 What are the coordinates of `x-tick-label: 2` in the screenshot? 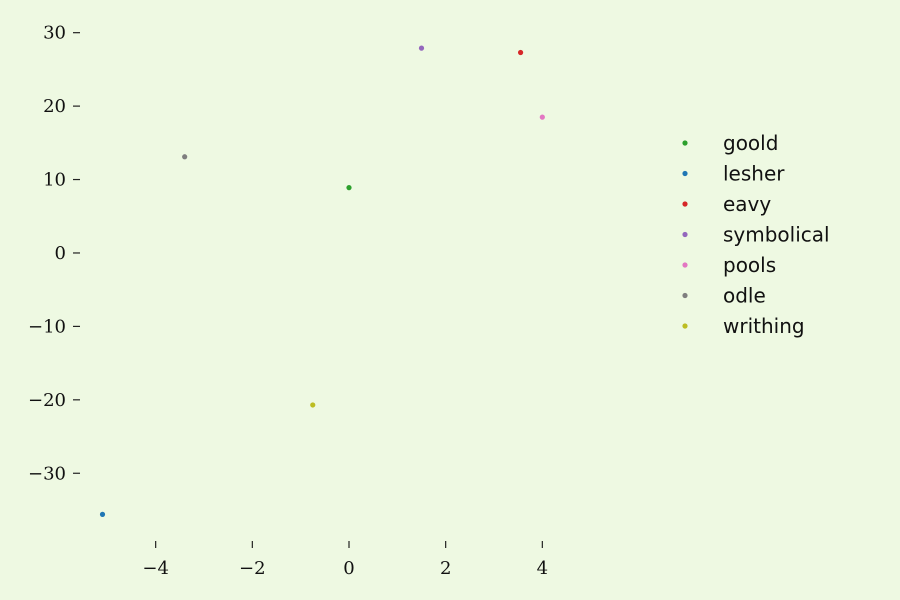 It's located at (445, 568).